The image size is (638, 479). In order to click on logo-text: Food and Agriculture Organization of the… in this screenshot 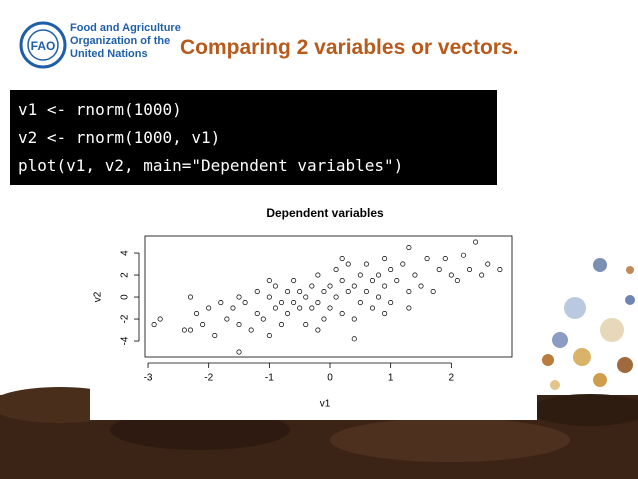, I will do `click(125, 41)`.